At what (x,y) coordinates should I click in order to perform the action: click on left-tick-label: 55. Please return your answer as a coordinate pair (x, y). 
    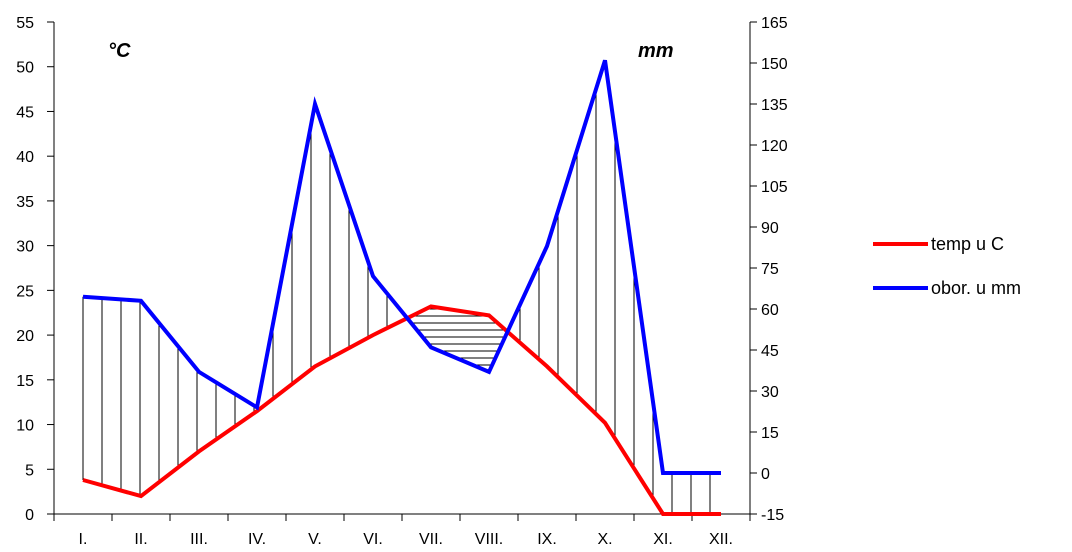
    Looking at the image, I should click on (25, 23).